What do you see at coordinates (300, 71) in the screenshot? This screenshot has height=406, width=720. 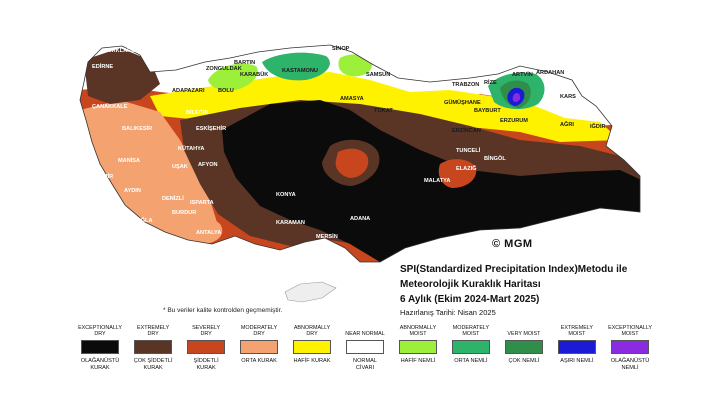 I see `city-label: KASTAMONU` at bounding box center [300, 71].